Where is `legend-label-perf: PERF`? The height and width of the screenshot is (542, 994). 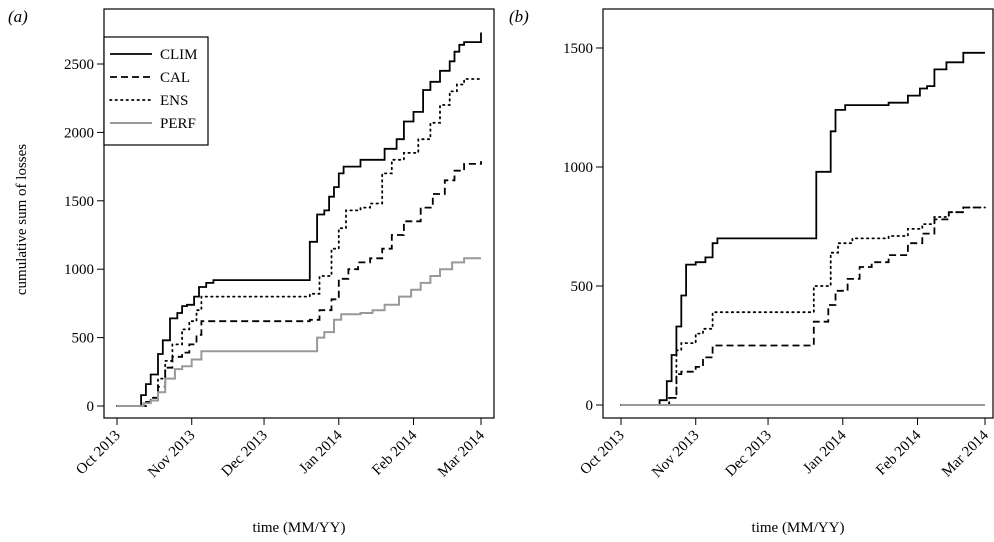 legend-label-perf: PERF is located at coordinates (178, 124).